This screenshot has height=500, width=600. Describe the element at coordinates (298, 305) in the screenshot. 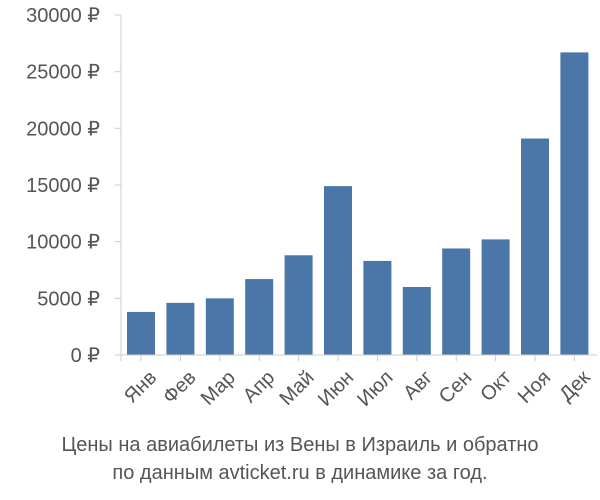

I see `bar-Май` at that location.